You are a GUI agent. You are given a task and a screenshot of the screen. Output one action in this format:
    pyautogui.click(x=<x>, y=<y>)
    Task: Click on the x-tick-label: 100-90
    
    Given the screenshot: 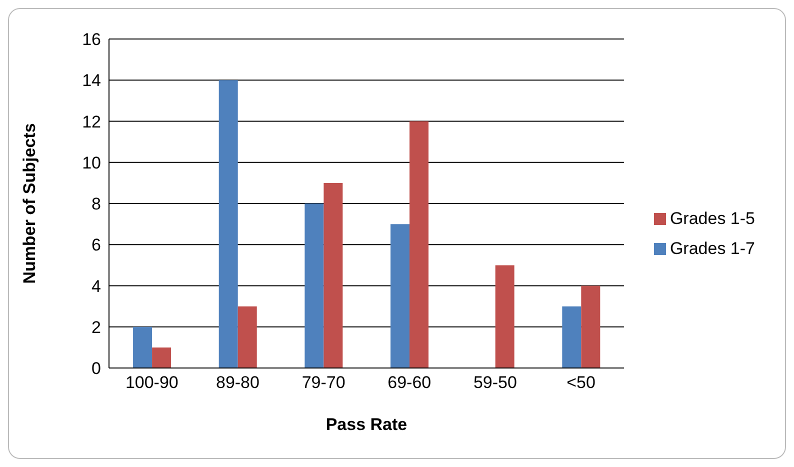 What is the action you would take?
    pyautogui.click(x=151, y=382)
    